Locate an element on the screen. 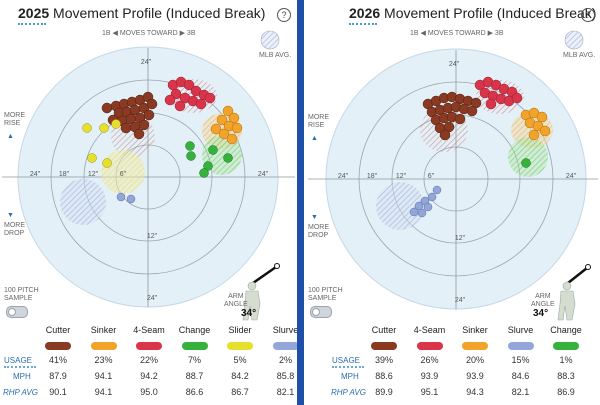  mlb-avg-change-zone is located at coordinates (528, 157).